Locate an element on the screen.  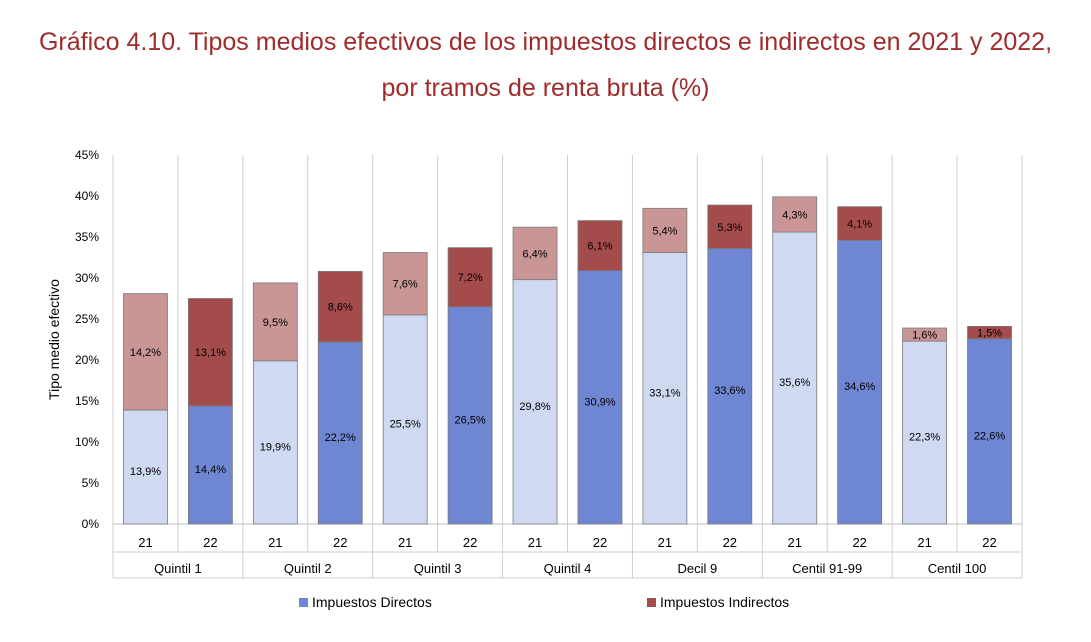
x-group-label: Quintil 2 is located at coordinates (308, 568).